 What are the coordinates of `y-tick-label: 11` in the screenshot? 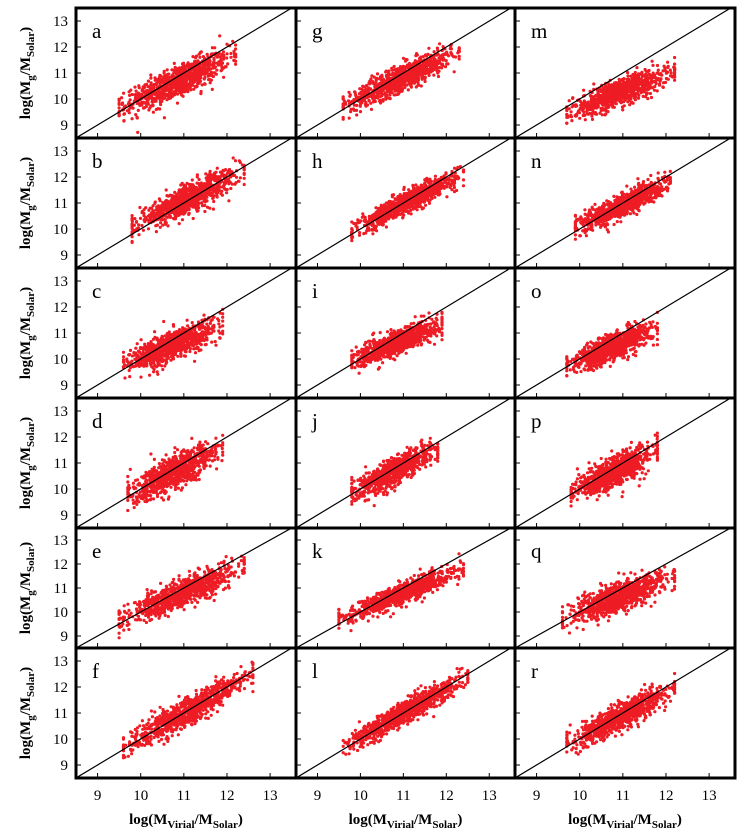 It's located at (61, 74).